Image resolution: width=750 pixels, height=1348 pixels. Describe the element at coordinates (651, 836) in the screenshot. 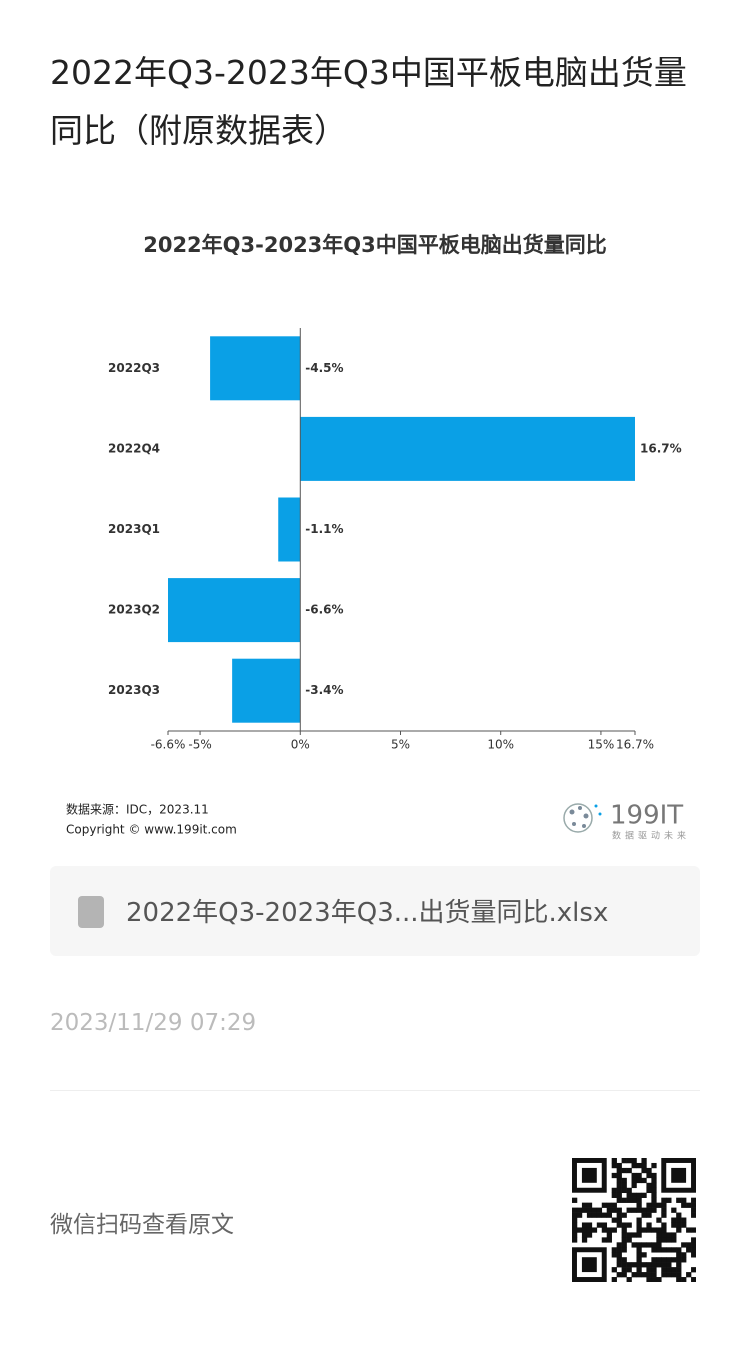

I see `logo-slogan: 数据驱动未来` at that location.